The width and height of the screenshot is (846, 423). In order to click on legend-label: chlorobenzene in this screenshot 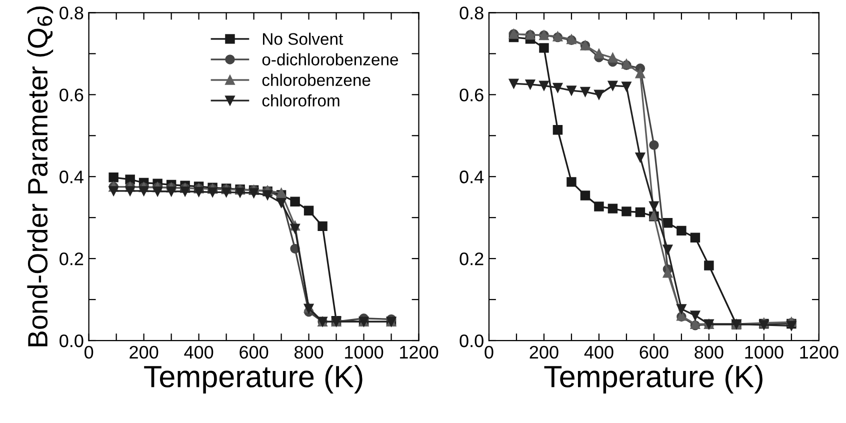, I will do `click(316, 80)`.